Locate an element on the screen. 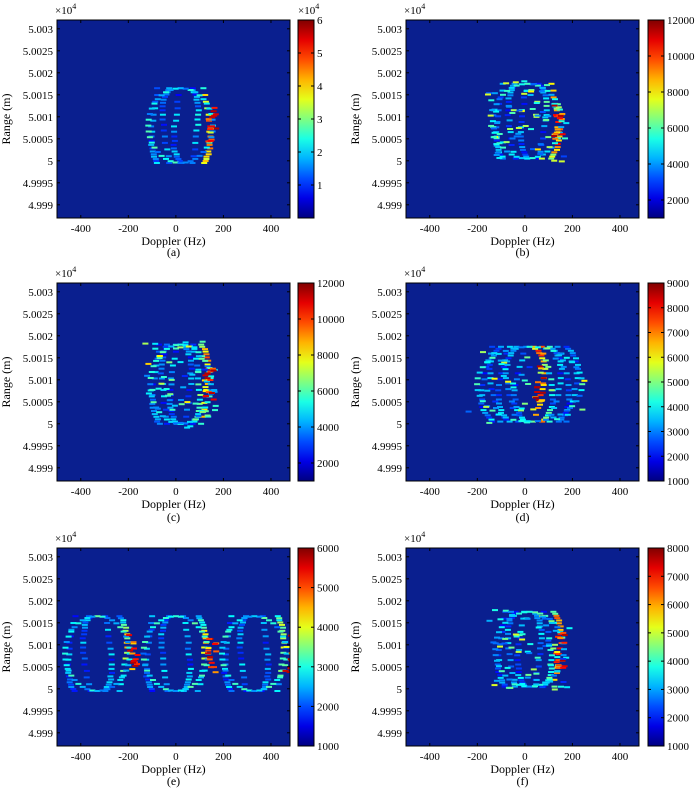 This screenshot has height=796, width=700. y-tick-label: 5.0005 is located at coordinates (38, 668).